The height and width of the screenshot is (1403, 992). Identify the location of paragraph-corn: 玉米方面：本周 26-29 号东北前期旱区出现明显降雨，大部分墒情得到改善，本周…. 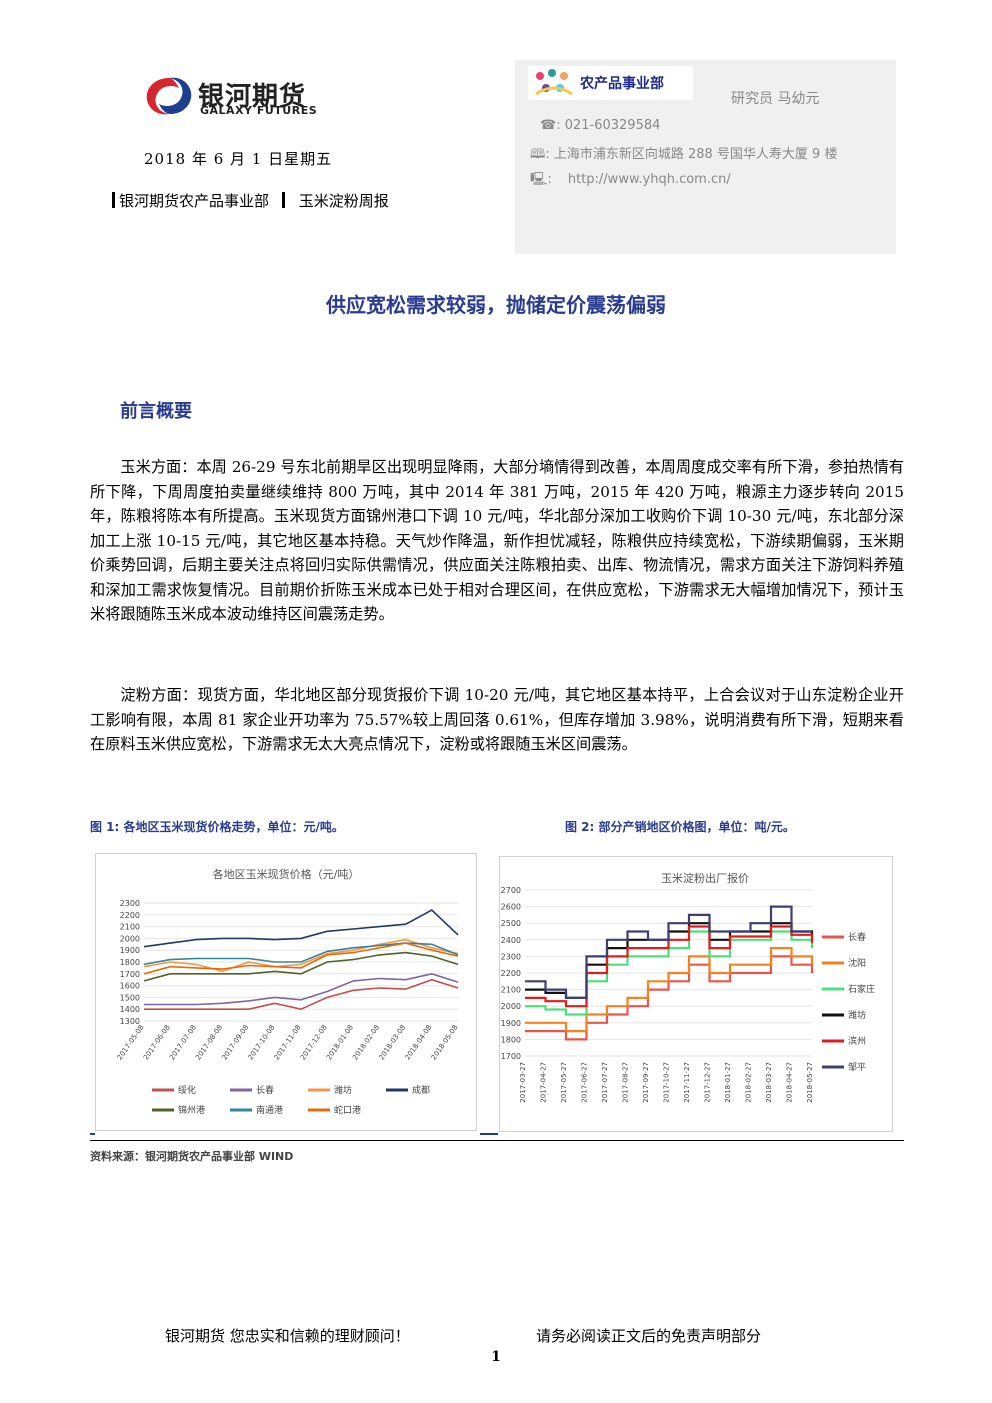
(497, 540).